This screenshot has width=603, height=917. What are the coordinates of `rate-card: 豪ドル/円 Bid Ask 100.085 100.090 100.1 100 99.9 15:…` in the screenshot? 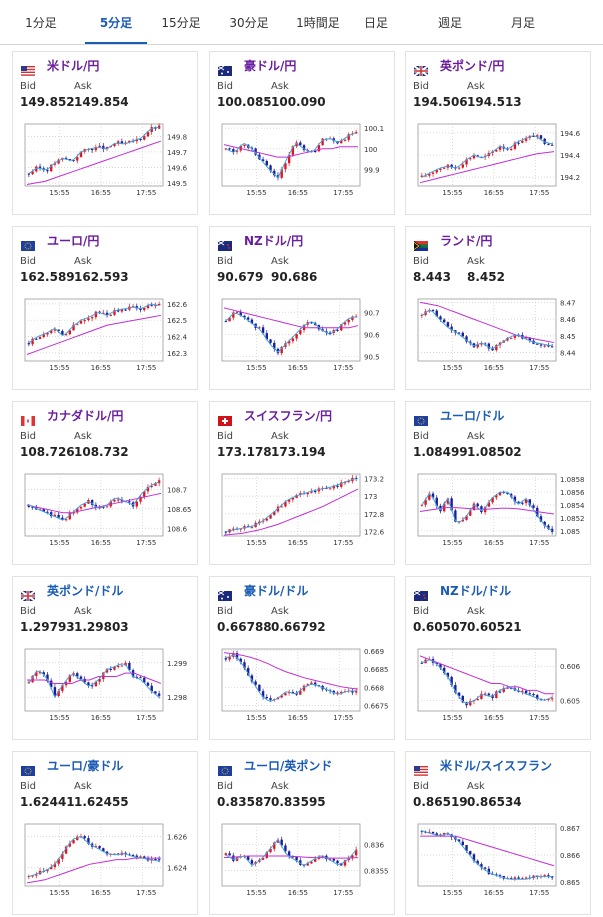 It's located at (302, 133).